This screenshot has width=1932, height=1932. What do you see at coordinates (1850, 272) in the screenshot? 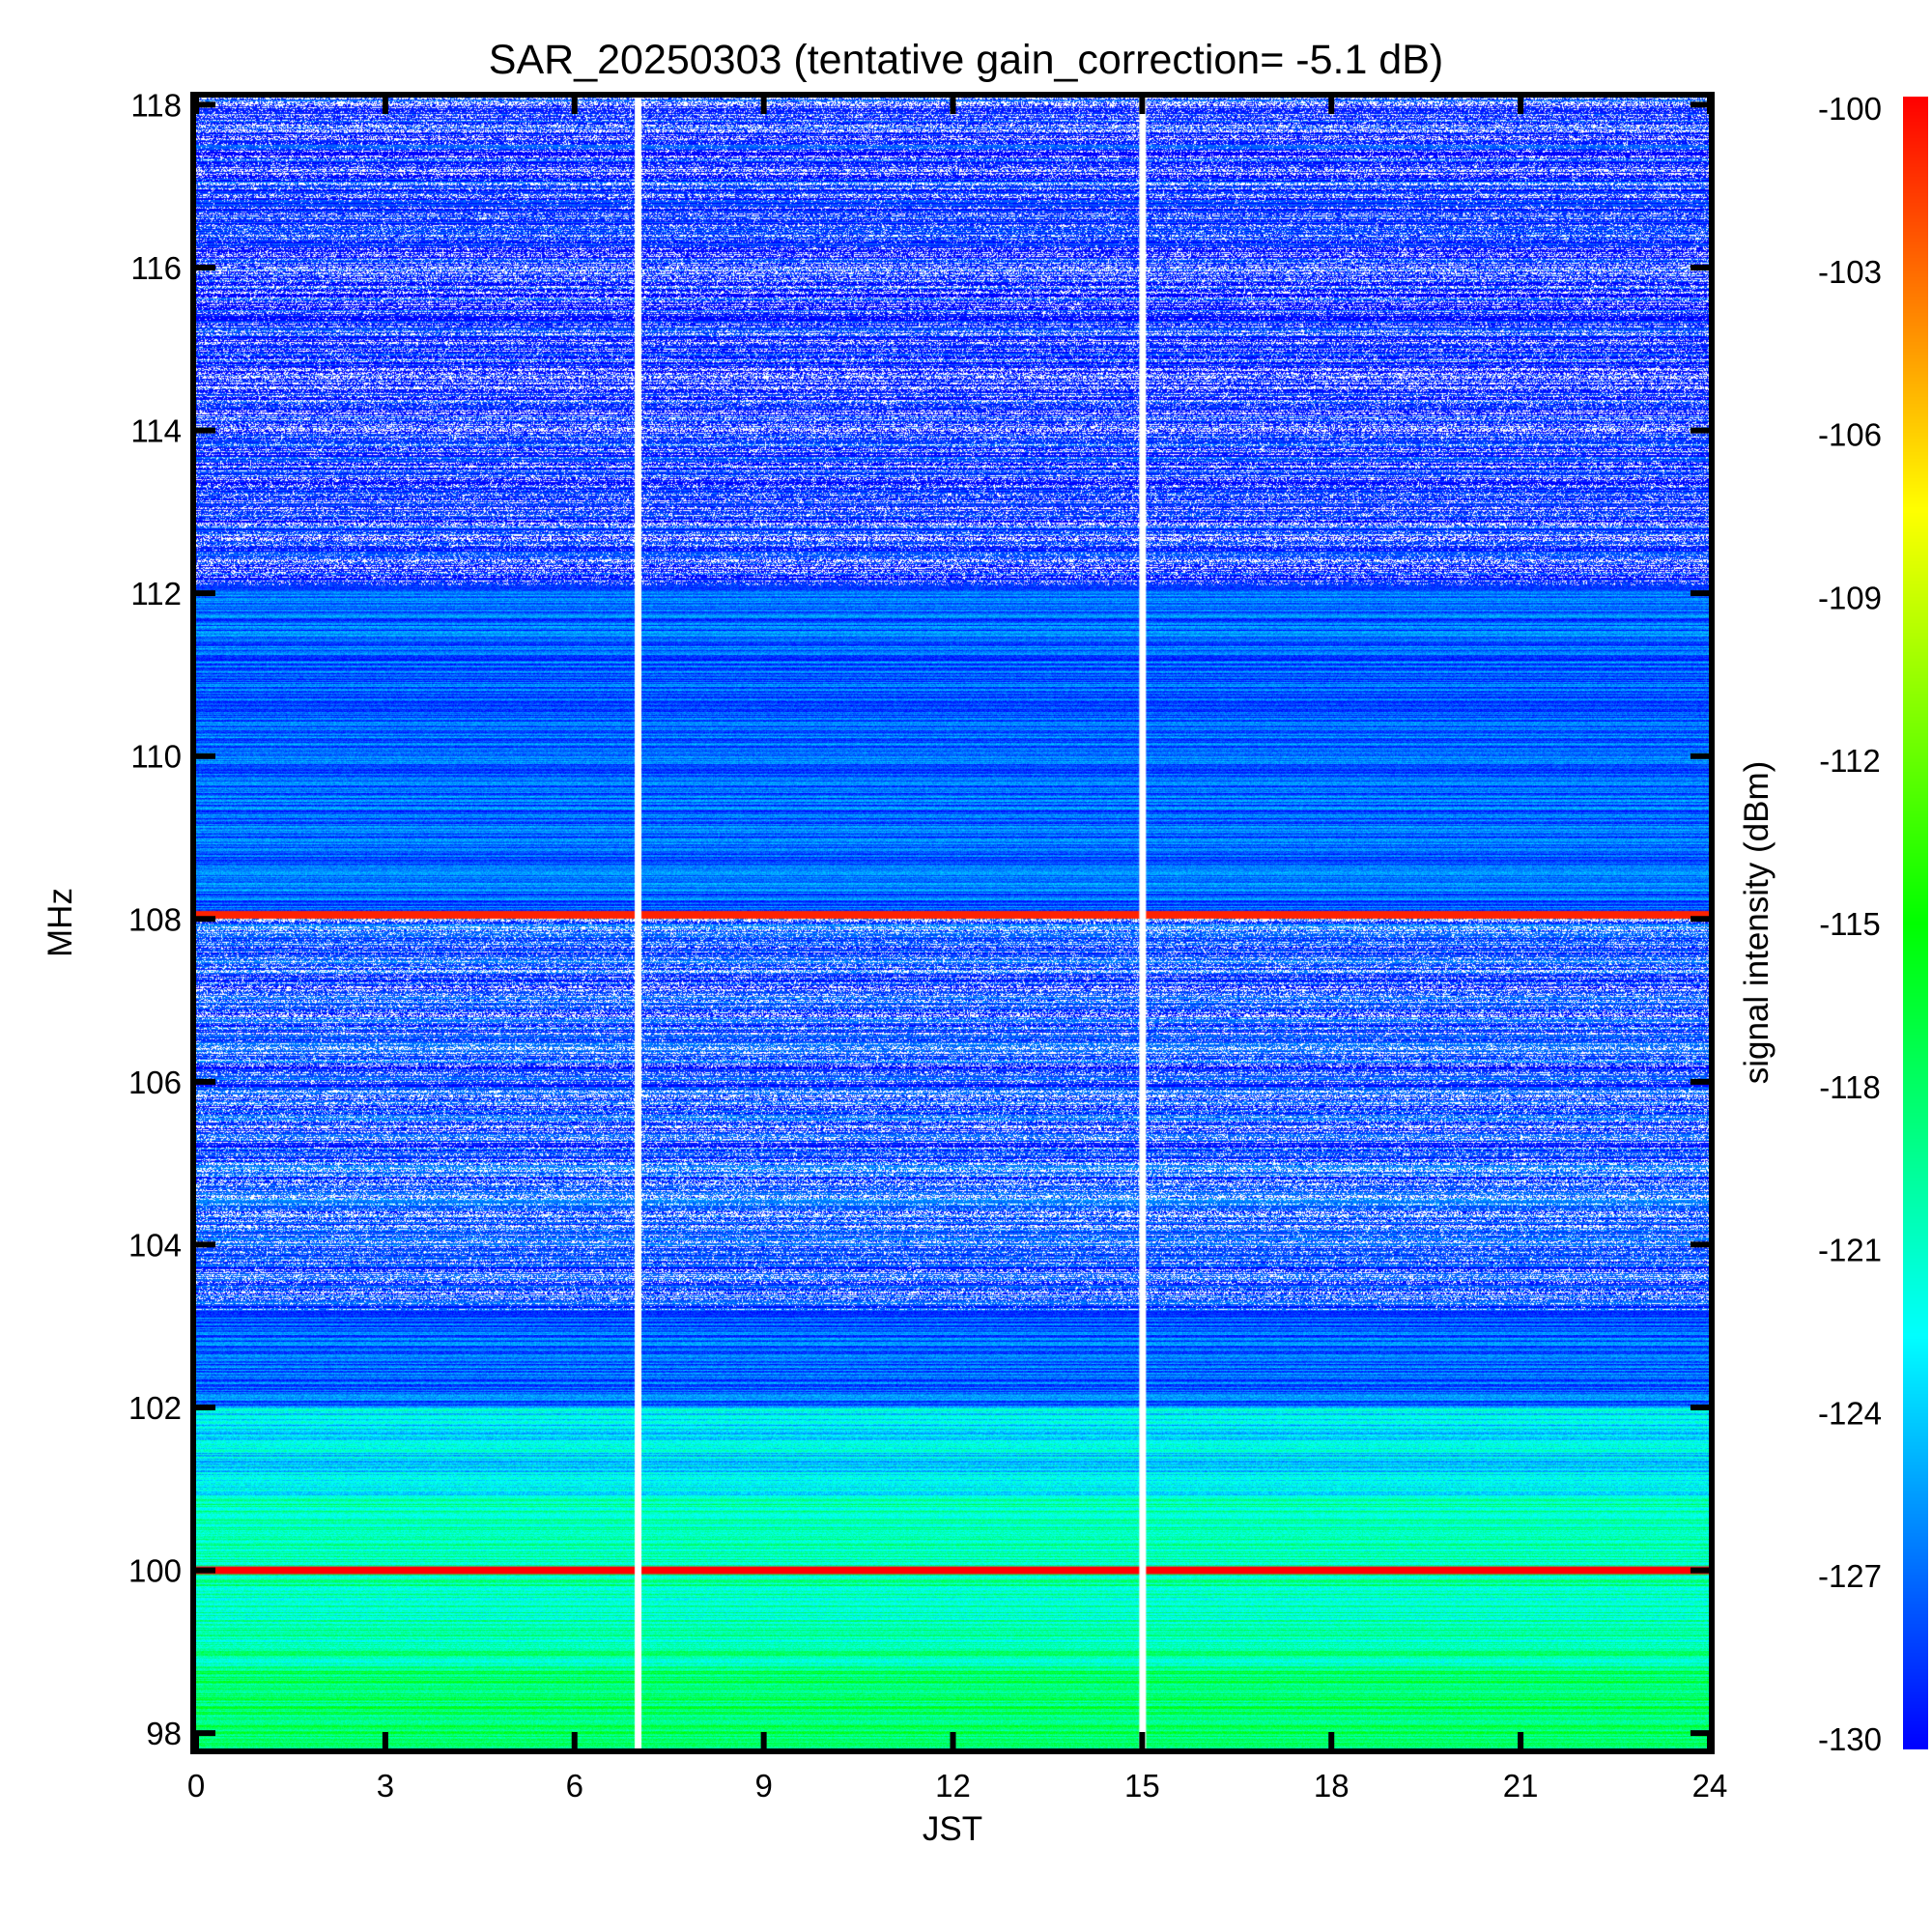
I see `colorbar-tick-label: -103` at bounding box center [1850, 272].